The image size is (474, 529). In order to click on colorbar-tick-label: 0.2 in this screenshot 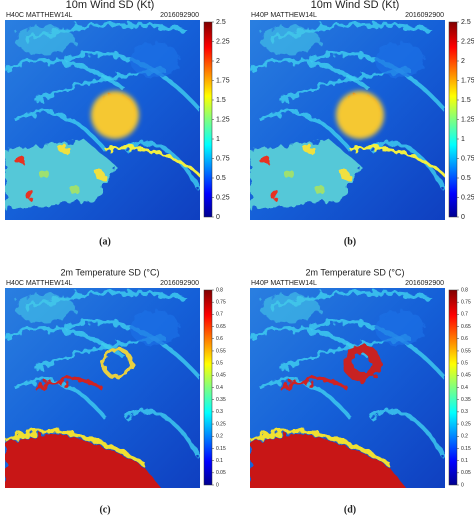, I will do `click(219, 437)`.